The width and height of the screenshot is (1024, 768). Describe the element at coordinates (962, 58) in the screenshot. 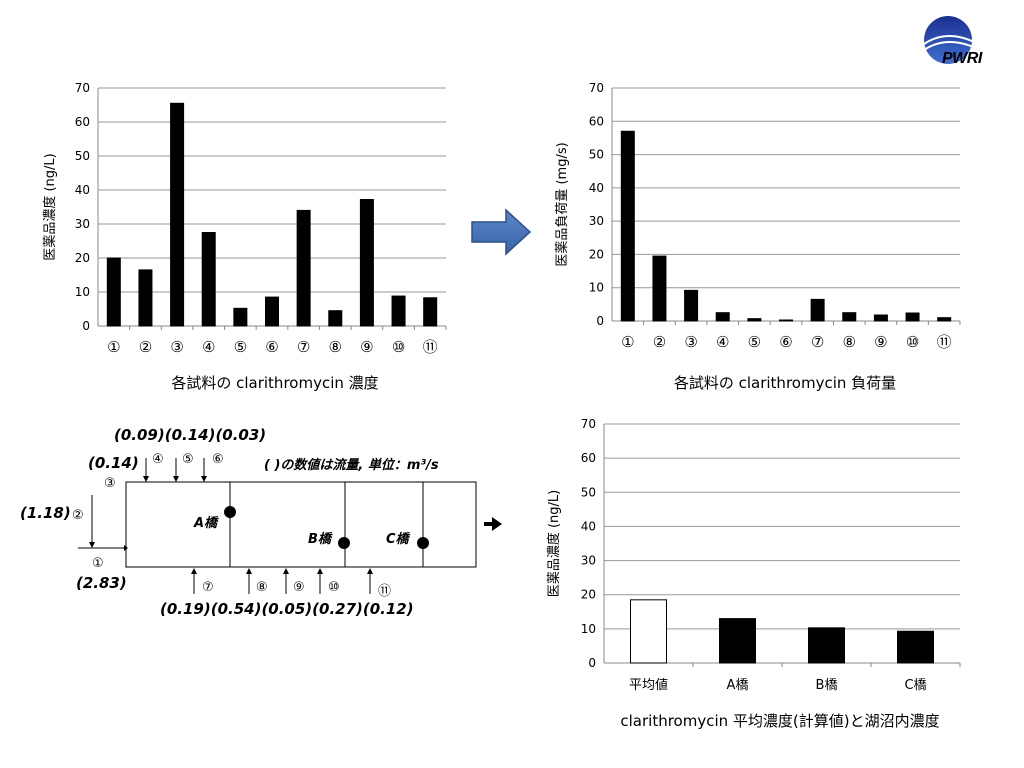

I see `logo-text: PWRI` at that location.